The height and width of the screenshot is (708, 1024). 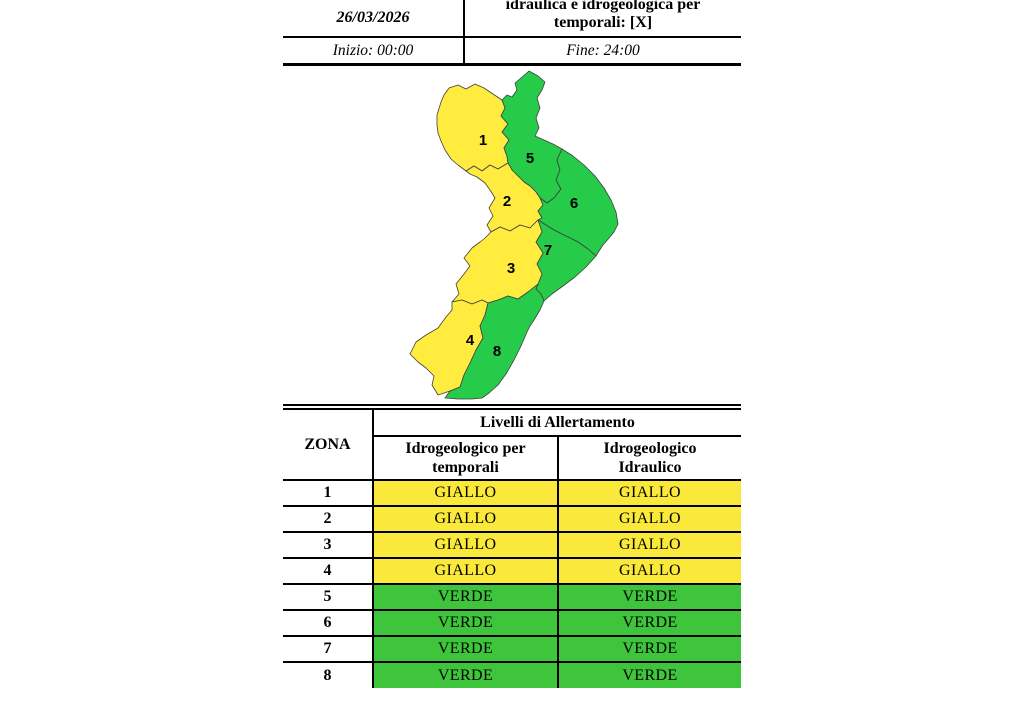 I want to click on table-row-zone-4: 4 GIALLO GIALLO, so click(x=512, y=571).